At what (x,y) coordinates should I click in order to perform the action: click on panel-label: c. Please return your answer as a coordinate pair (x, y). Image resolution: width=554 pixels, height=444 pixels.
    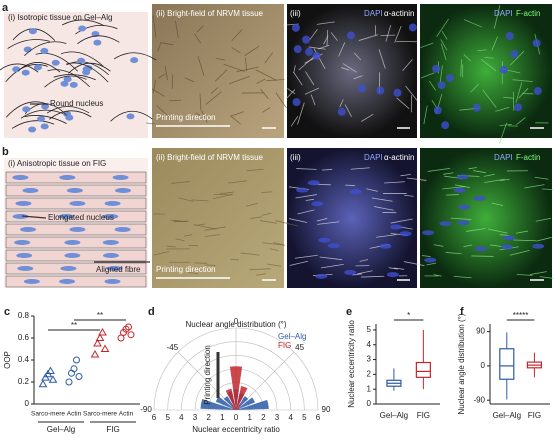
    Looking at the image, I should click on (7, 312).